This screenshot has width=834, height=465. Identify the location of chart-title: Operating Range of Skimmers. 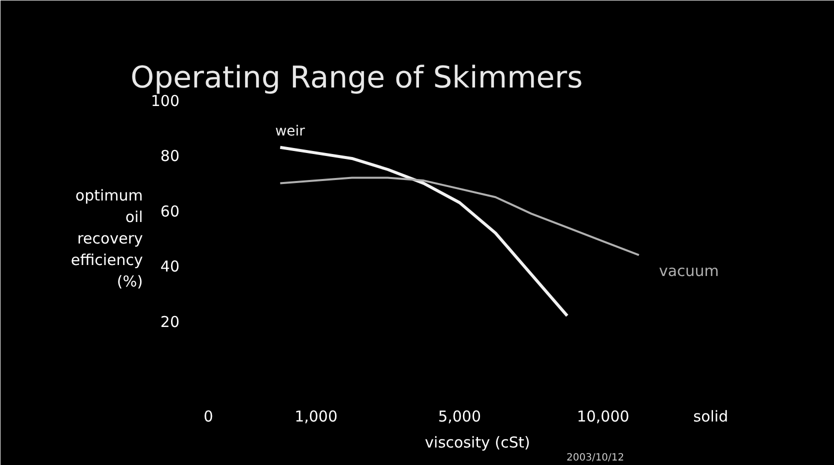
(356, 78).